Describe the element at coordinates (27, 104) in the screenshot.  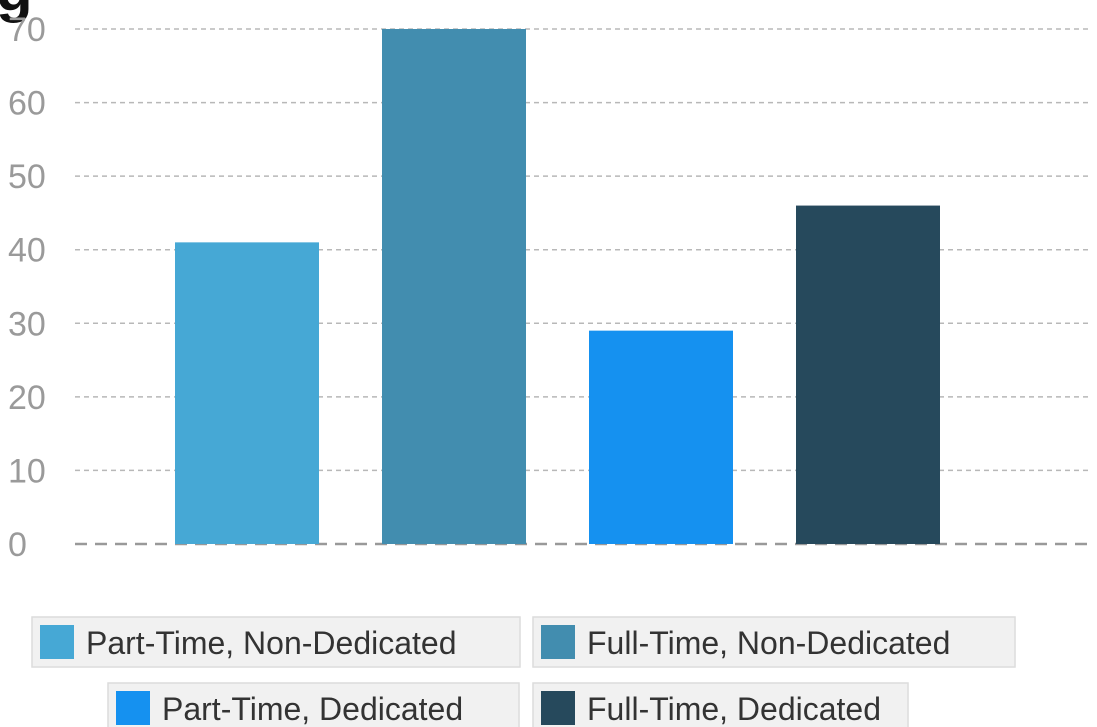
I see `y-tick-label: 60` at that location.